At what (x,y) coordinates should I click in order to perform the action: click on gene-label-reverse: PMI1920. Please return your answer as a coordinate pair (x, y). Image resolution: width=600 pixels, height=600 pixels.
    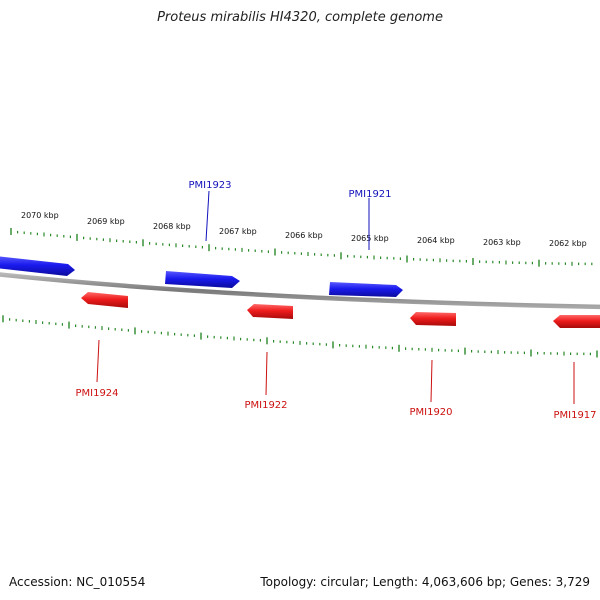
    Looking at the image, I should click on (430, 412).